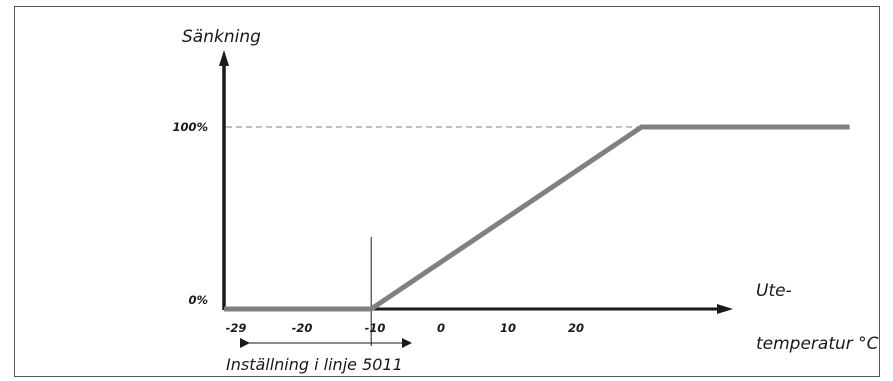 The width and height of the screenshot is (893, 381). Describe the element at coordinates (236, 328) in the screenshot. I see `x-tick-label: -29` at that location.